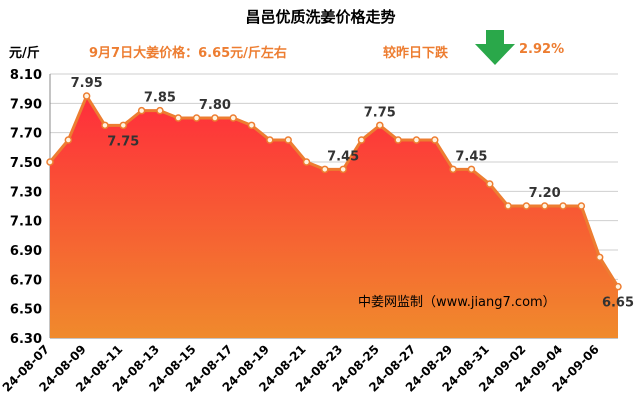 This screenshot has width=641, height=411. Describe the element at coordinates (618, 303) in the screenshot. I see `data-label: 6.65` at that location.